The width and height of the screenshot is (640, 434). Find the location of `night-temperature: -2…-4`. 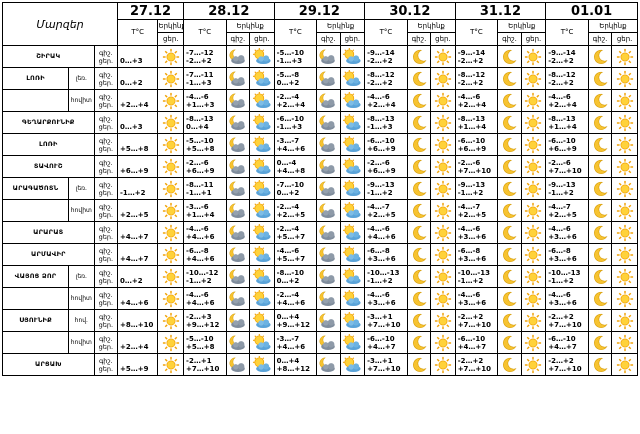

night-temperature: -2…-4 is located at coordinates (288, 294).